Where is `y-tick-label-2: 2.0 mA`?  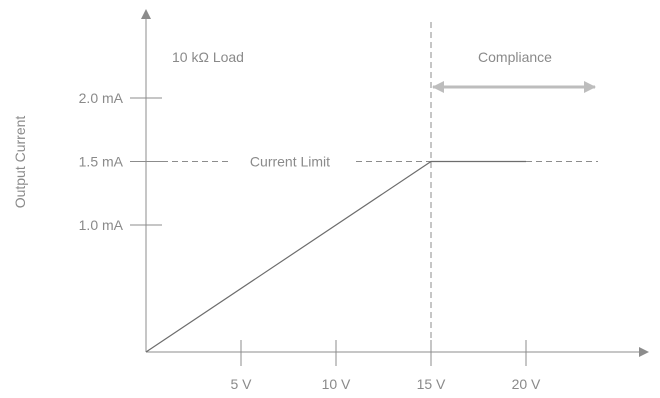
y-tick-label-2: 2.0 mA is located at coordinates (101, 98).